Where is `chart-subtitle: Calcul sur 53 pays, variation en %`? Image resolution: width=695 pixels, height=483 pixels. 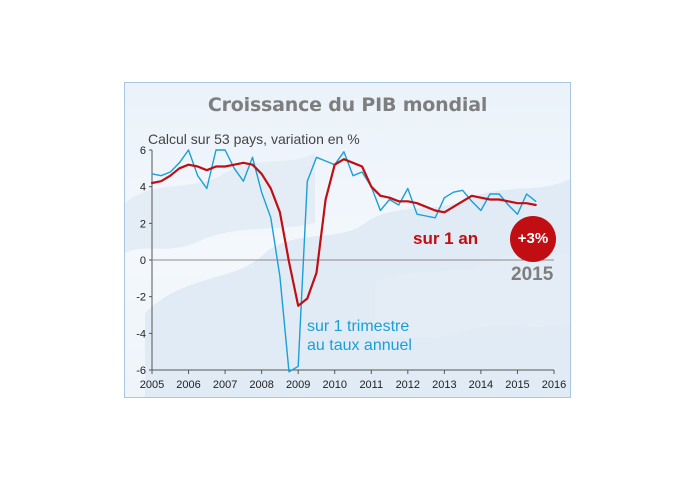
chart-subtitle: Calcul sur 53 pays, variation en % is located at coordinates (254, 139).